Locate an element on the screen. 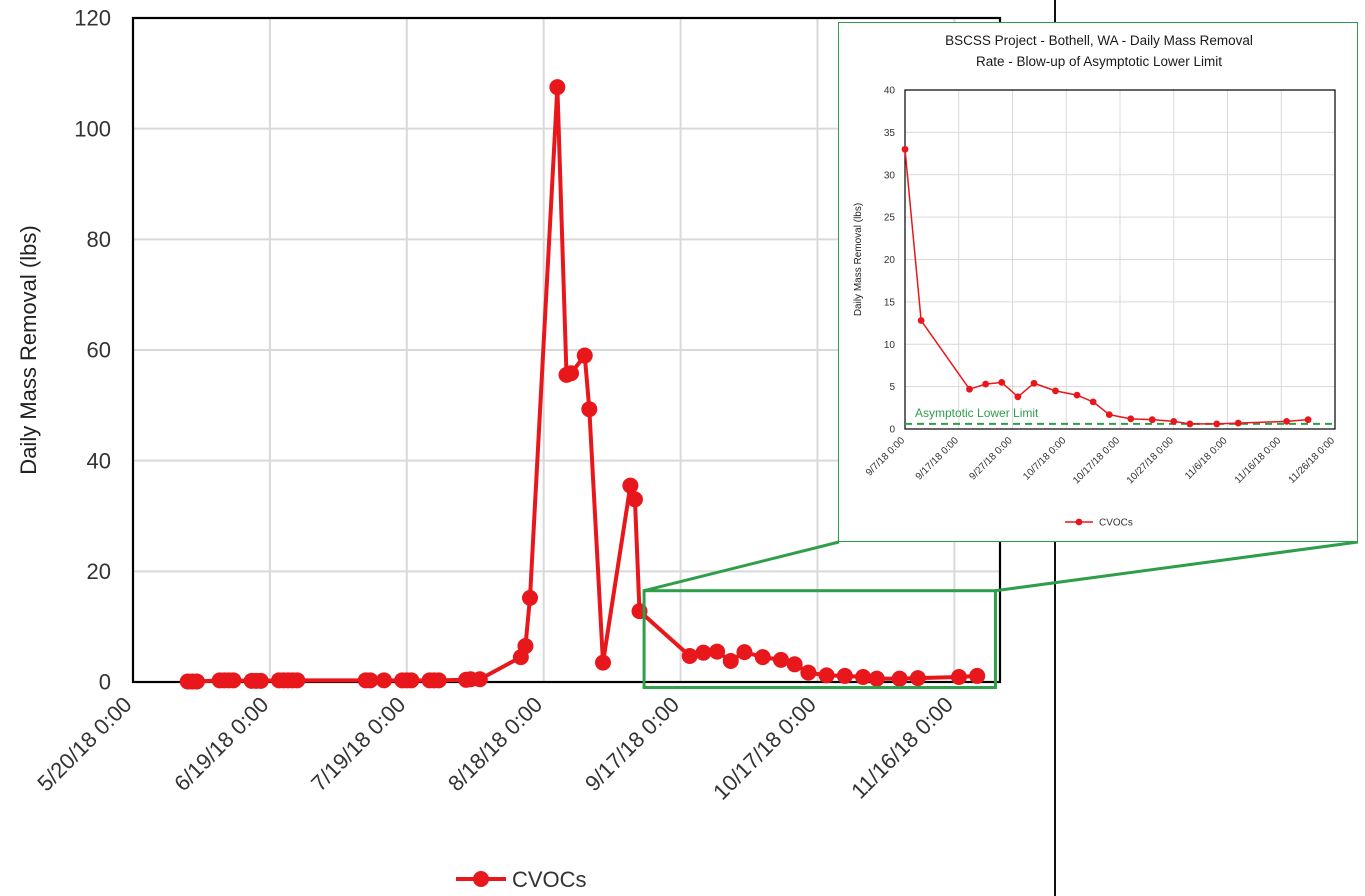 Image resolution: width=1365 pixels, height=896 pixels. y-tick-label: 30 is located at coordinates (890, 175).